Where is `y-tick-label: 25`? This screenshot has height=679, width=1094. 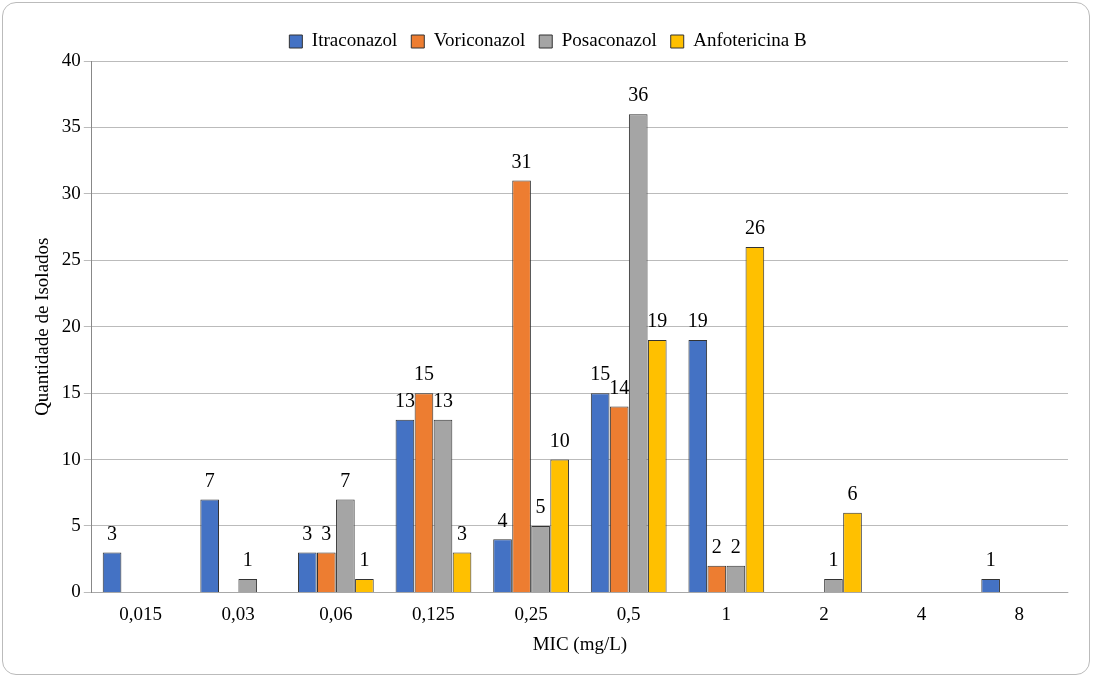 y-tick-label: 25 is located at coordinates (71, 259).